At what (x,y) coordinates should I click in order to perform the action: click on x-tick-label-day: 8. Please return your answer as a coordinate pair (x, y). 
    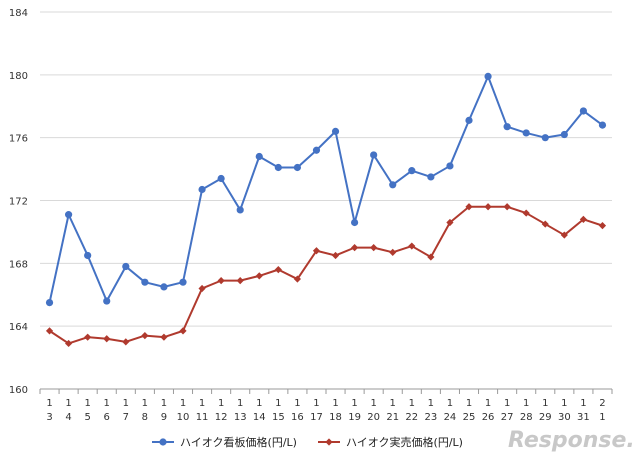
    Looking at the image, I should click on (145, 417).